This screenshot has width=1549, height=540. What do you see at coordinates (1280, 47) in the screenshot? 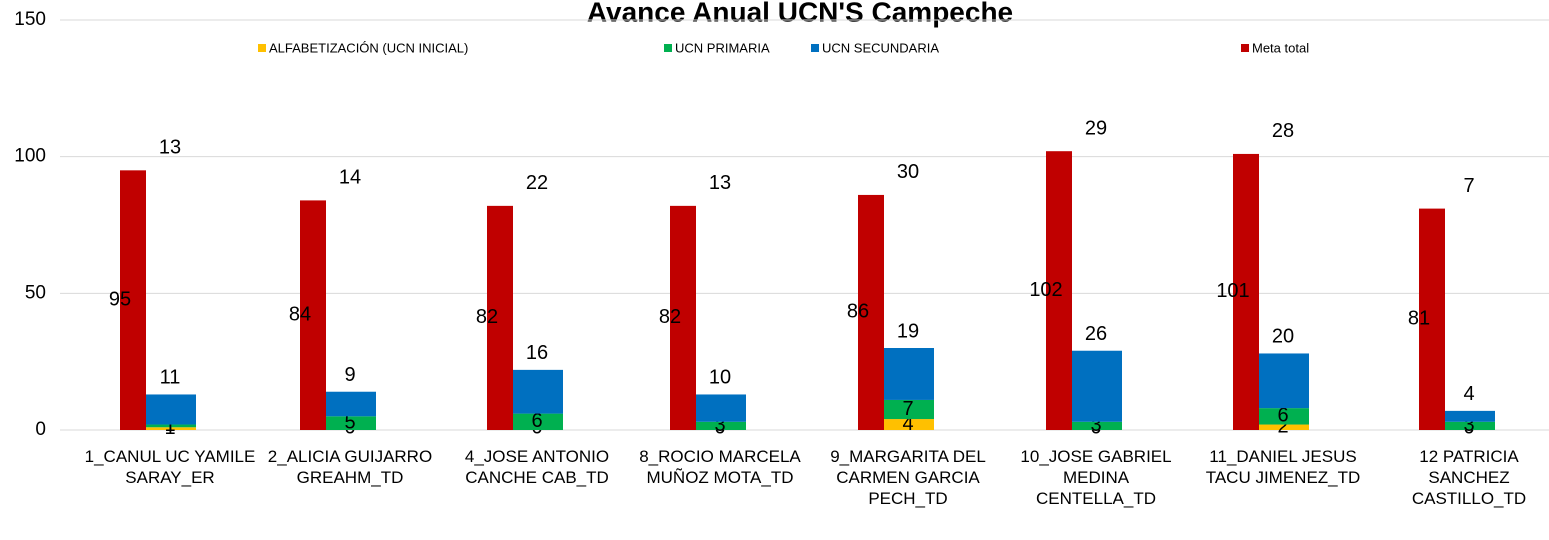
I see `legend-label: Meta total` at bounding box center [1280, 47].